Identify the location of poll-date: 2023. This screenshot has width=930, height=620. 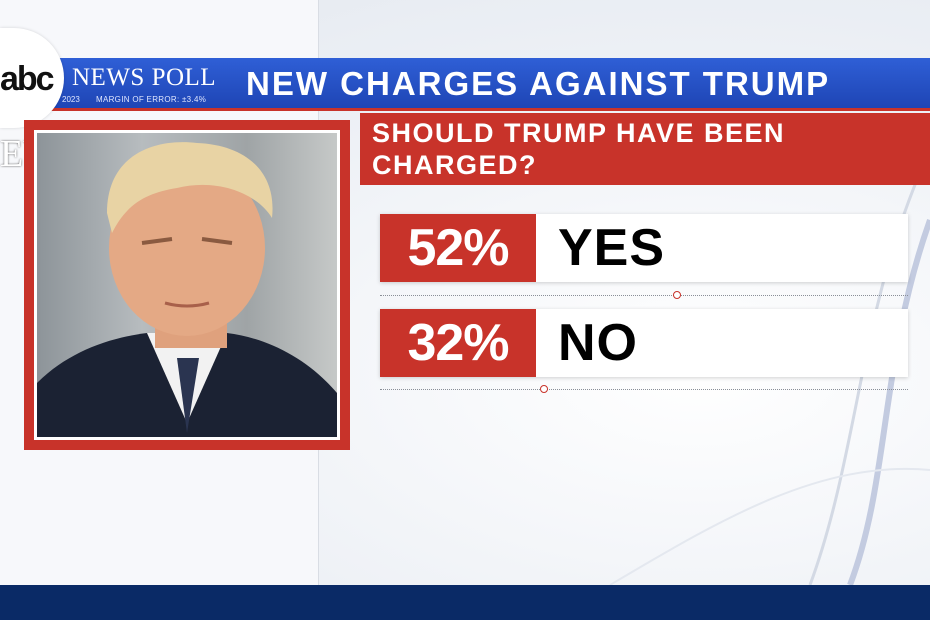
(71, 99).